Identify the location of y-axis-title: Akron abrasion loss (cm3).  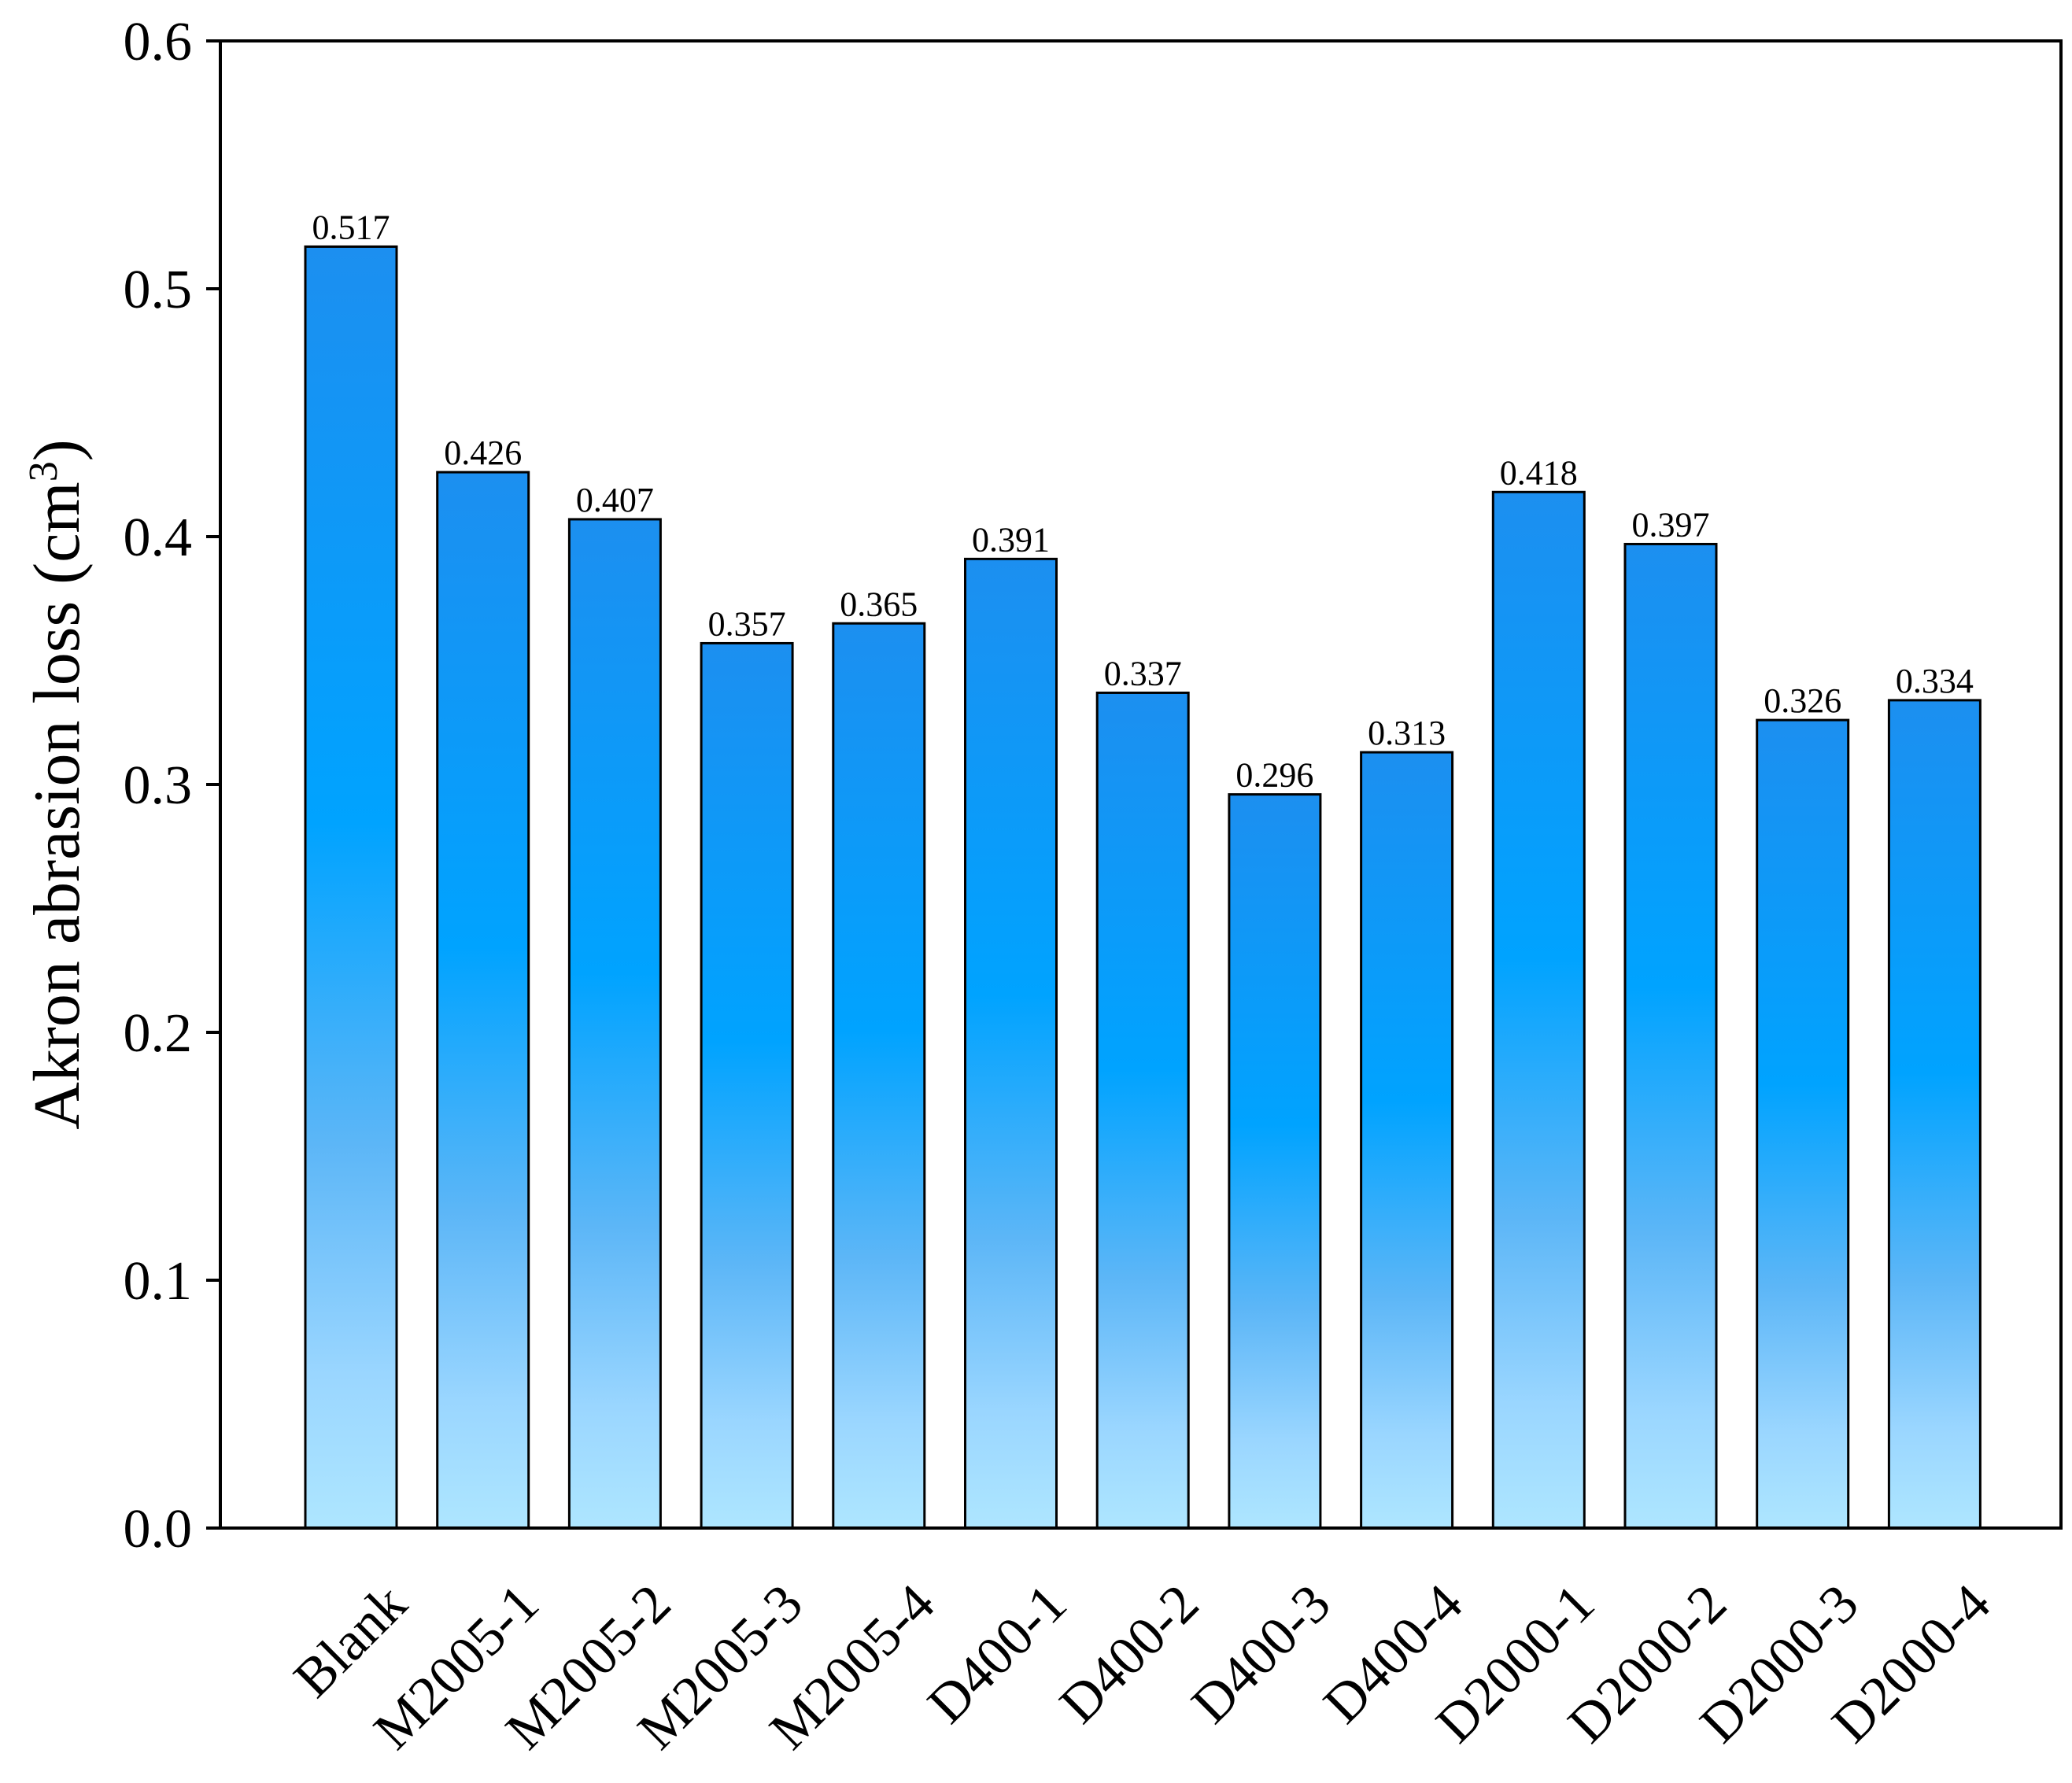
(57, 785).